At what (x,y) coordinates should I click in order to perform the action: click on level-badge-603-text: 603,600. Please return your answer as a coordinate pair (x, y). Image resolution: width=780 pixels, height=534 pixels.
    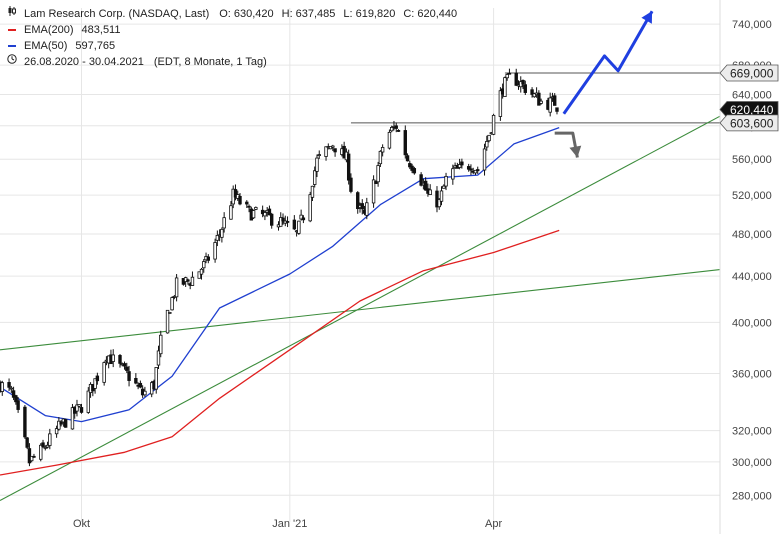
    Looking at the image, I should click on (752, 123).